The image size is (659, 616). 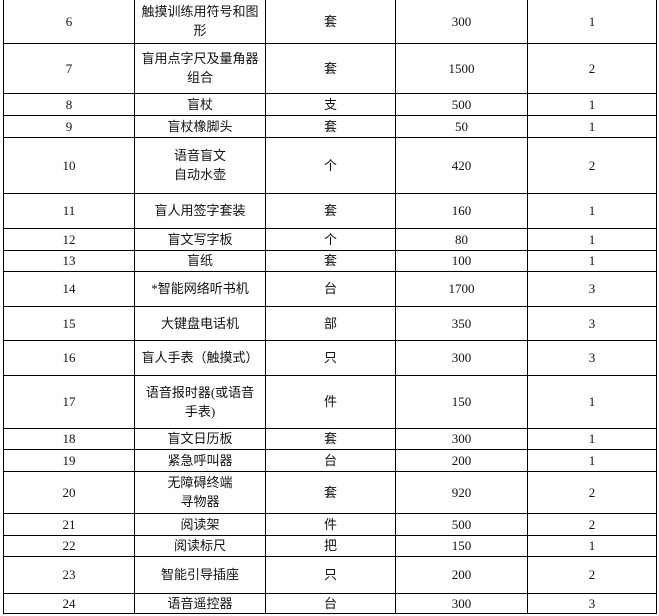 I want to click on cell-price: 50, so click(x=461, y=126).